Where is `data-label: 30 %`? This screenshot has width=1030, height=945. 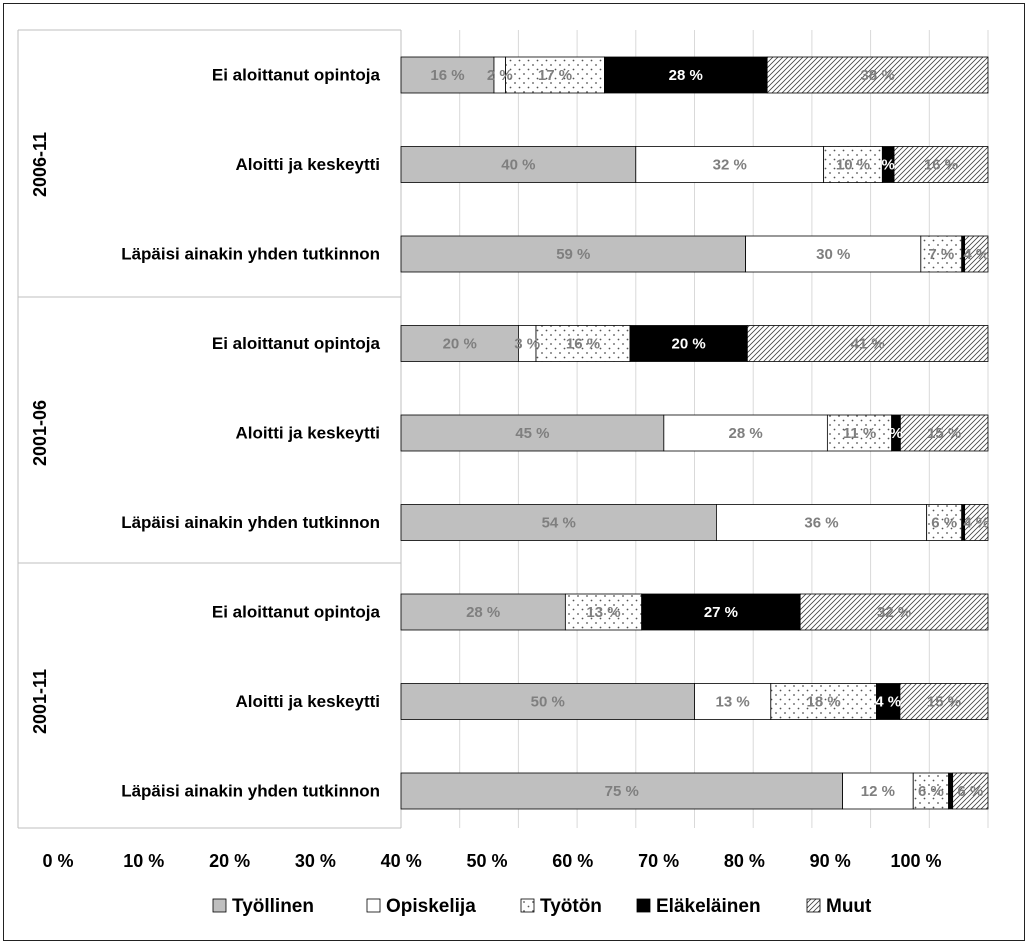 data-label: 30 % is located at coordinates (833, 254).